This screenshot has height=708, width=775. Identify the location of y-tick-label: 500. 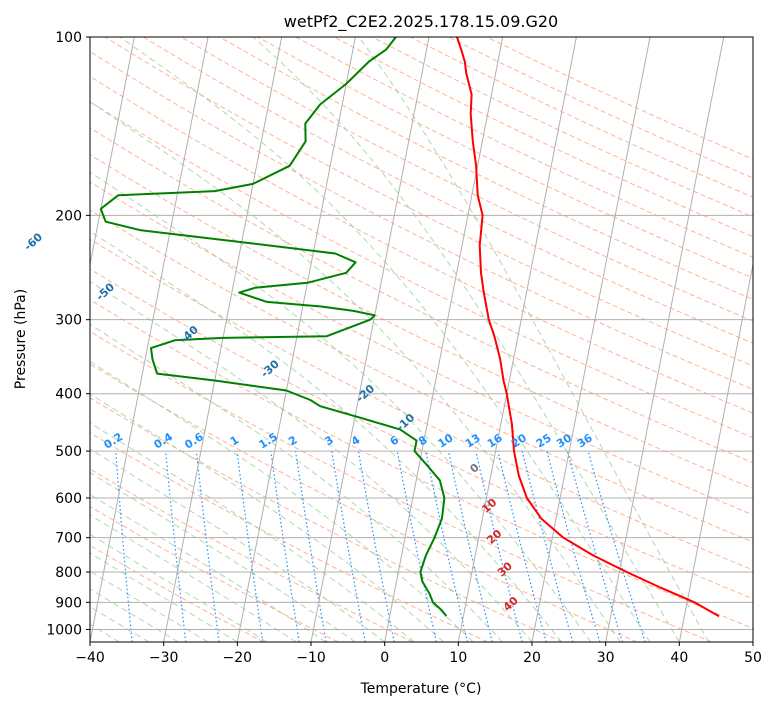
(68, 452).